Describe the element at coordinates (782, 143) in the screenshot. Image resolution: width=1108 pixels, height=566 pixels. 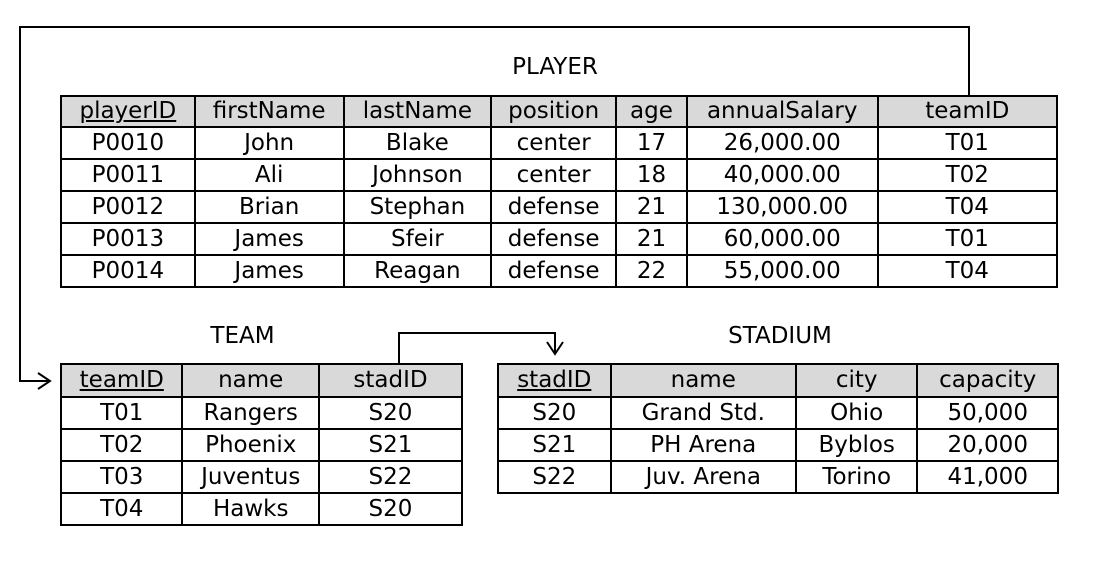
I see `player-table-cell: 26,000.00` at that location.